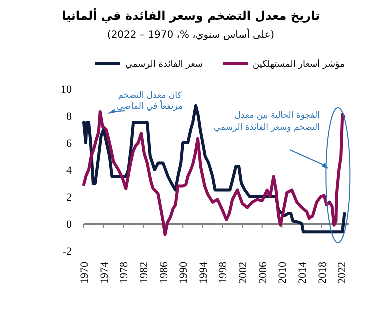  I want to click on x-tick-label: 1998, so click(224, 273).